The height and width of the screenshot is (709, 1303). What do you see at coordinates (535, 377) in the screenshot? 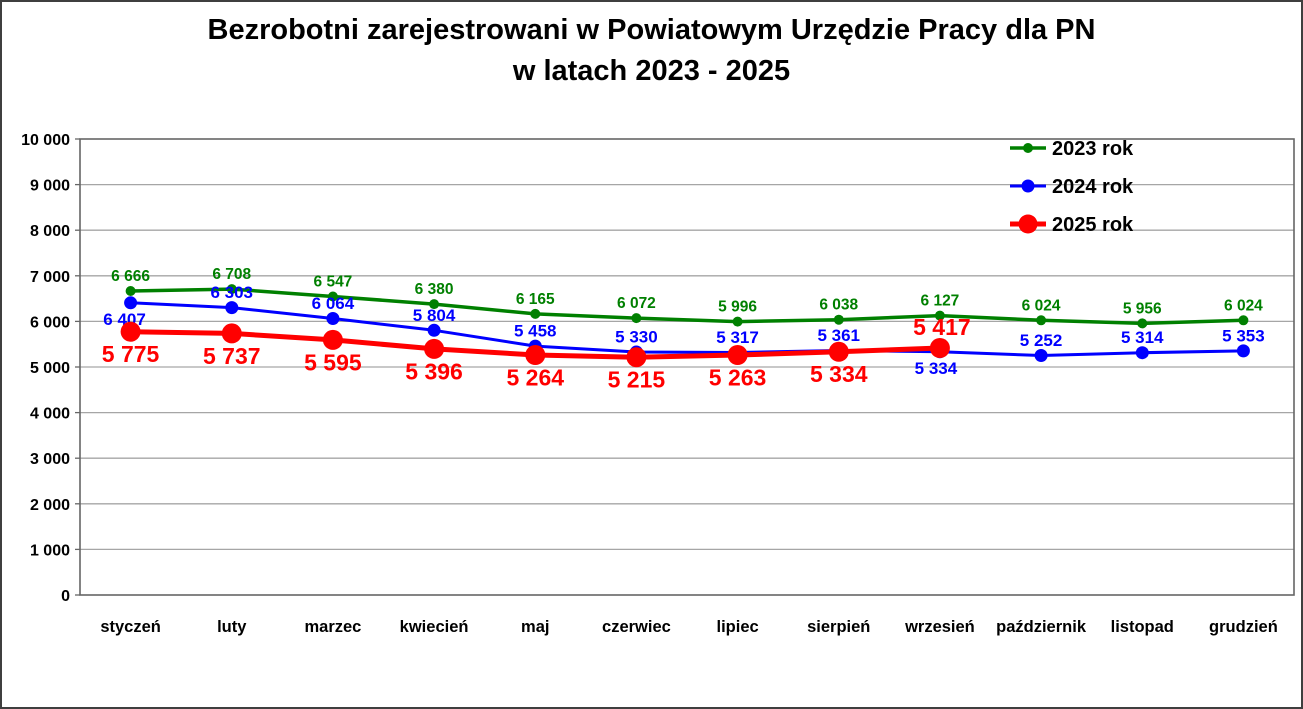
I see `series-2025-data-label: 5 264` at bounding box center [535, 377].